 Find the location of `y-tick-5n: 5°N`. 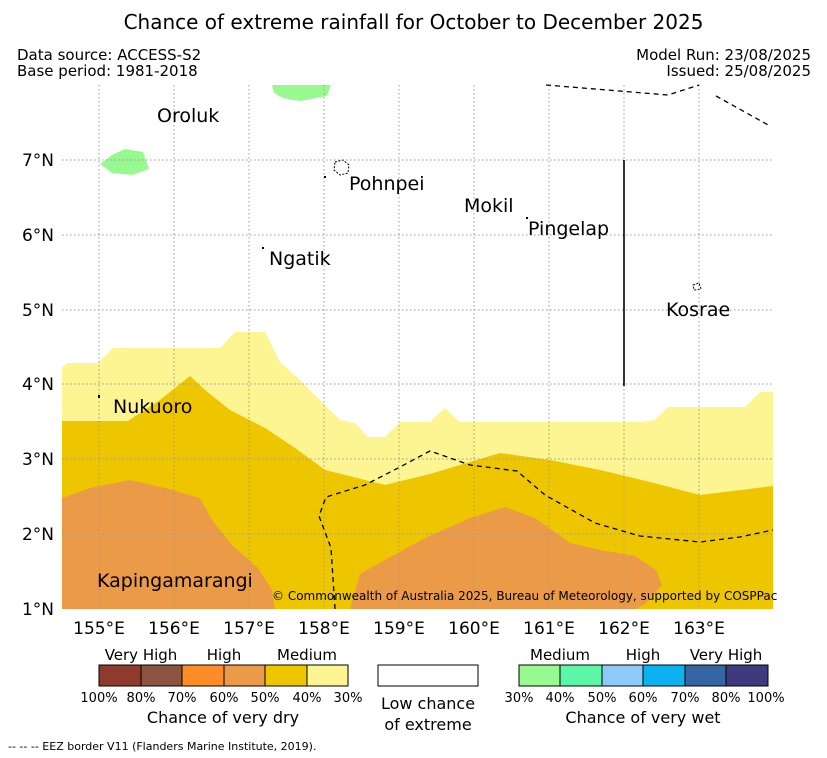

y-tick-5n: 5°N is located at coordinates (38, 311).